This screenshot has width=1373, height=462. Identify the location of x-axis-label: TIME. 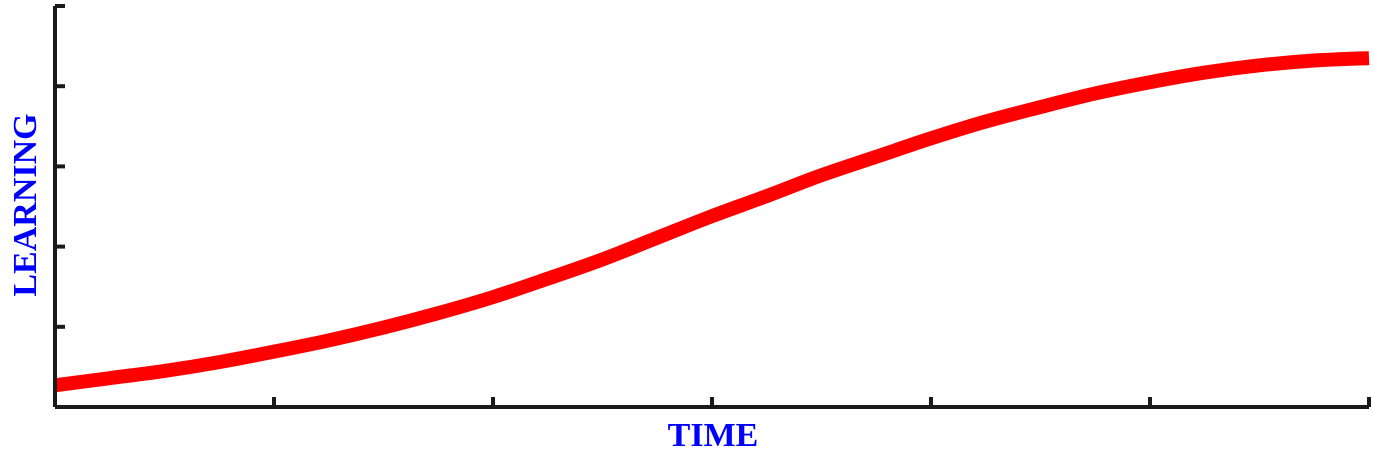
(713, 435).